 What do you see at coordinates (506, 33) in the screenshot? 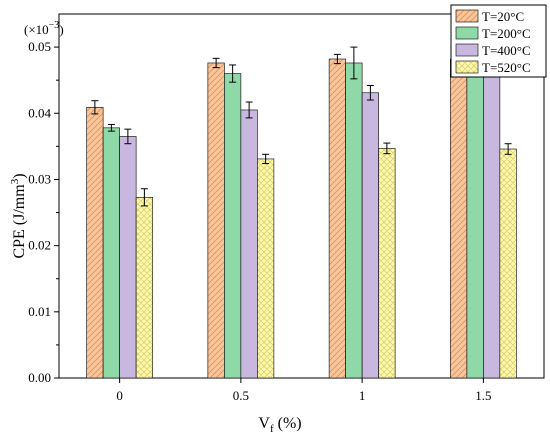
I see `legend-label: T=200°C` at bounding box center [506, 33].